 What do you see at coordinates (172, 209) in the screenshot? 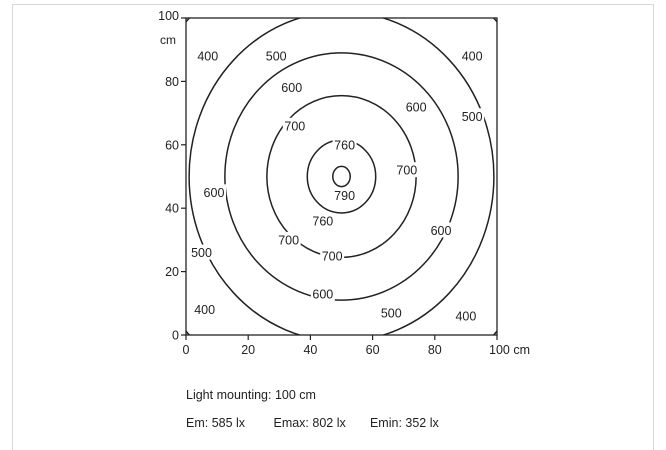
I see `y-tick-label: 40` at bounding box center [172, 209].